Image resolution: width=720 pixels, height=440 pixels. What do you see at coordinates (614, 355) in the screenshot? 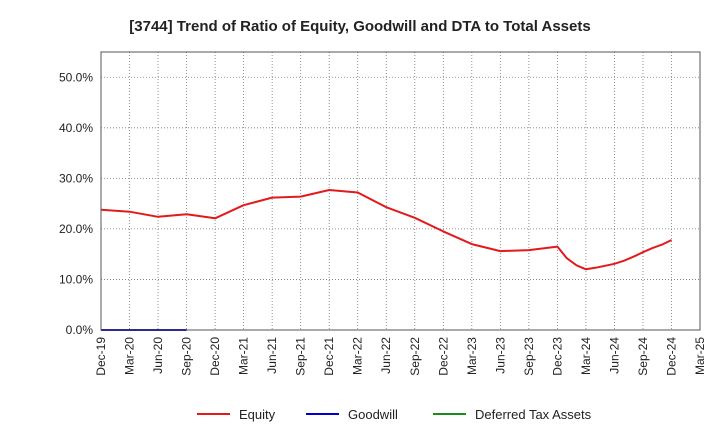
I see `x-tick-label: Jun-24` at bounding box center [614, 355].